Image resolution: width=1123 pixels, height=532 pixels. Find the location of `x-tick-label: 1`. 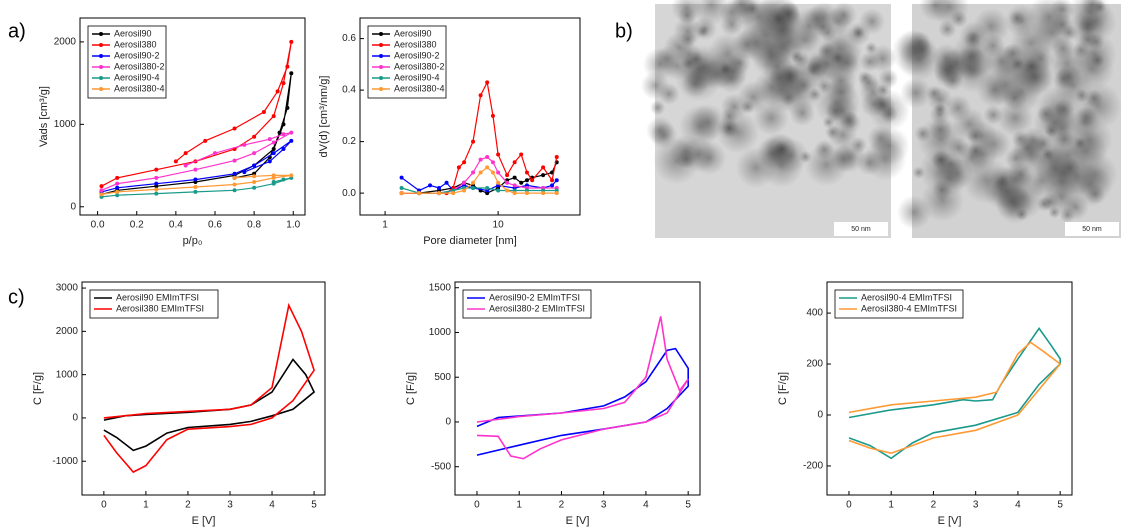

x-tick-label: 1 is located at coordinates (519, 505).